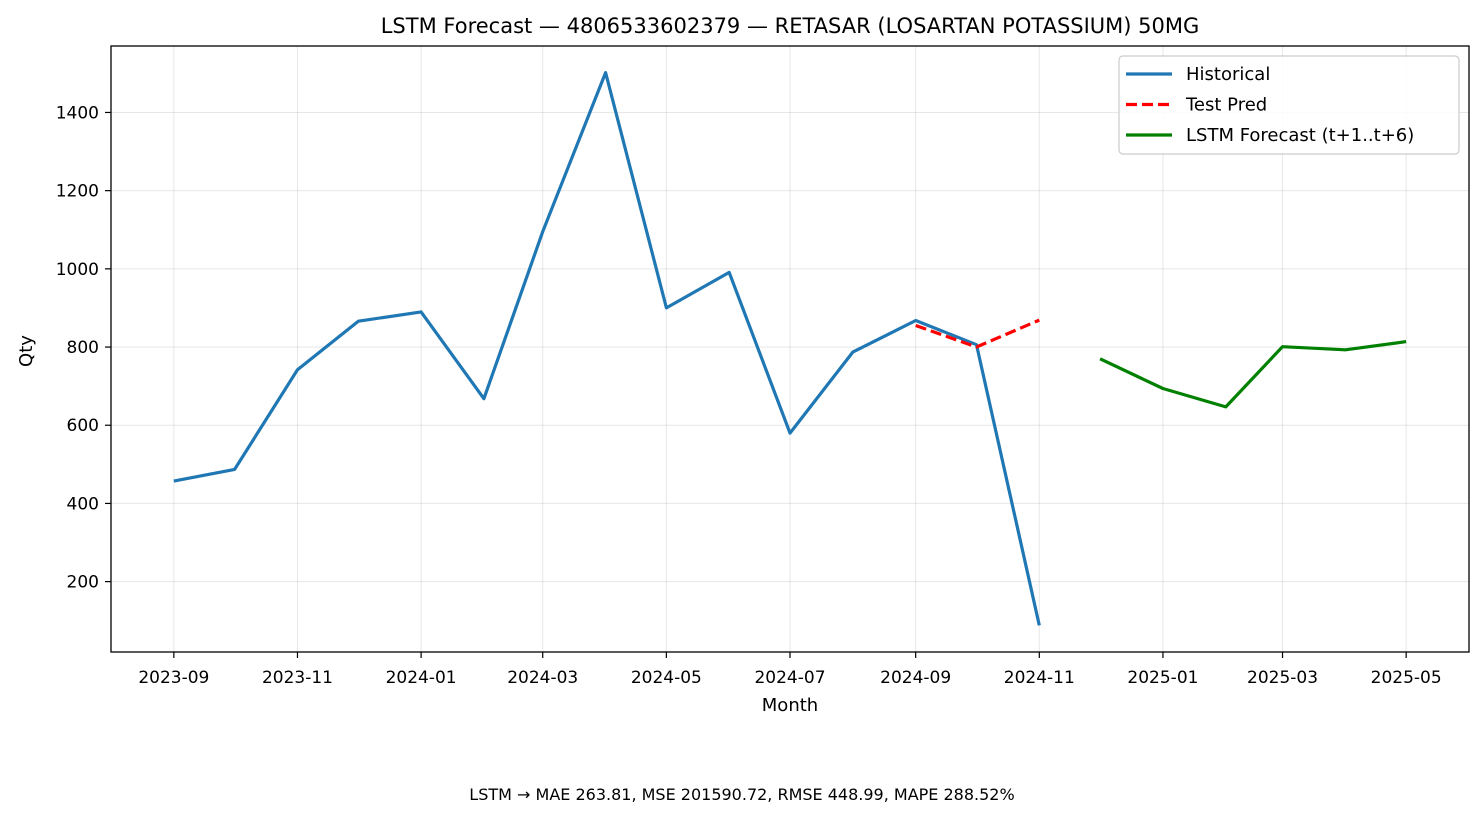  What do you see at coordinates (1282, 678) in the screenshot?
I see `x-tick-label: 2025-03` at bounding box center [1282, 678].